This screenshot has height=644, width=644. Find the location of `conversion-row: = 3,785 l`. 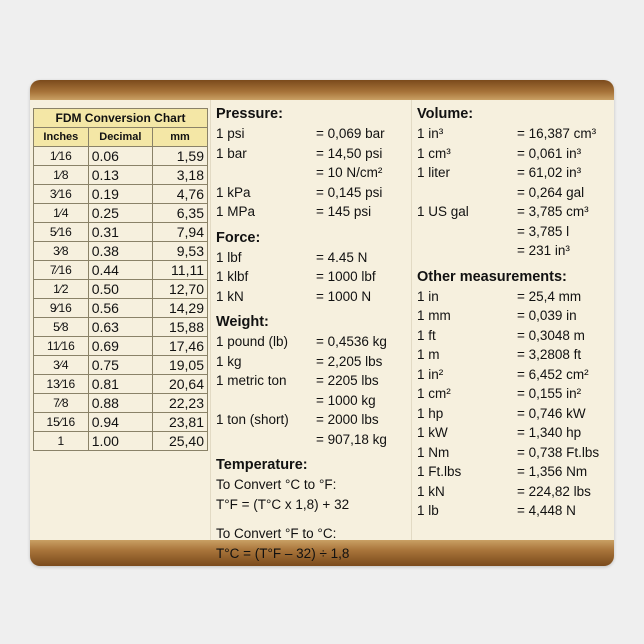

conversion-row: = 3,785 l is located at coordinates (515, 232).